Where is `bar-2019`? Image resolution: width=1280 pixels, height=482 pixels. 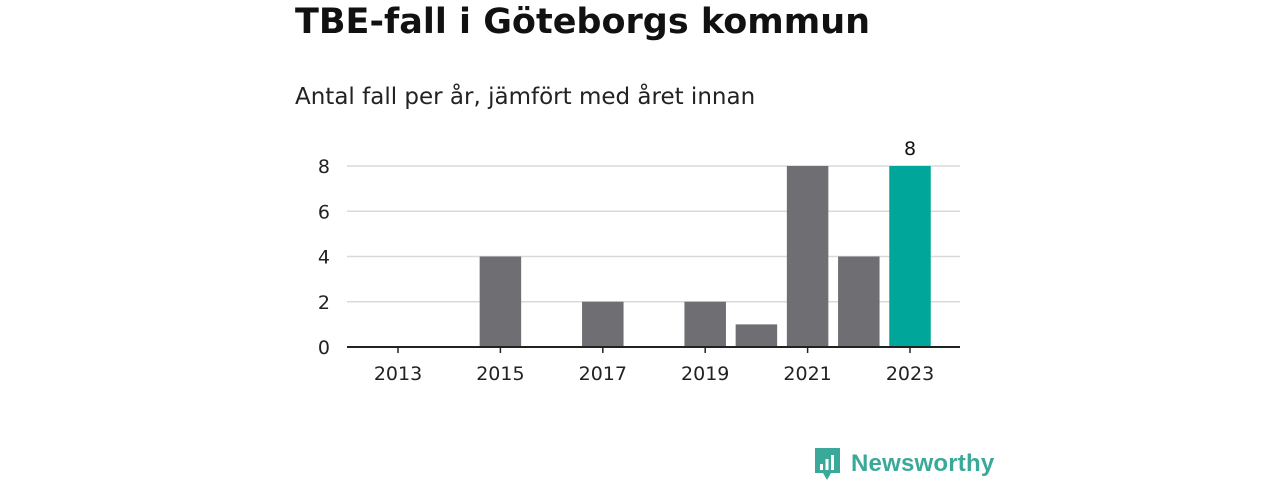
bar-2019 is located at coordinates (705, 324).